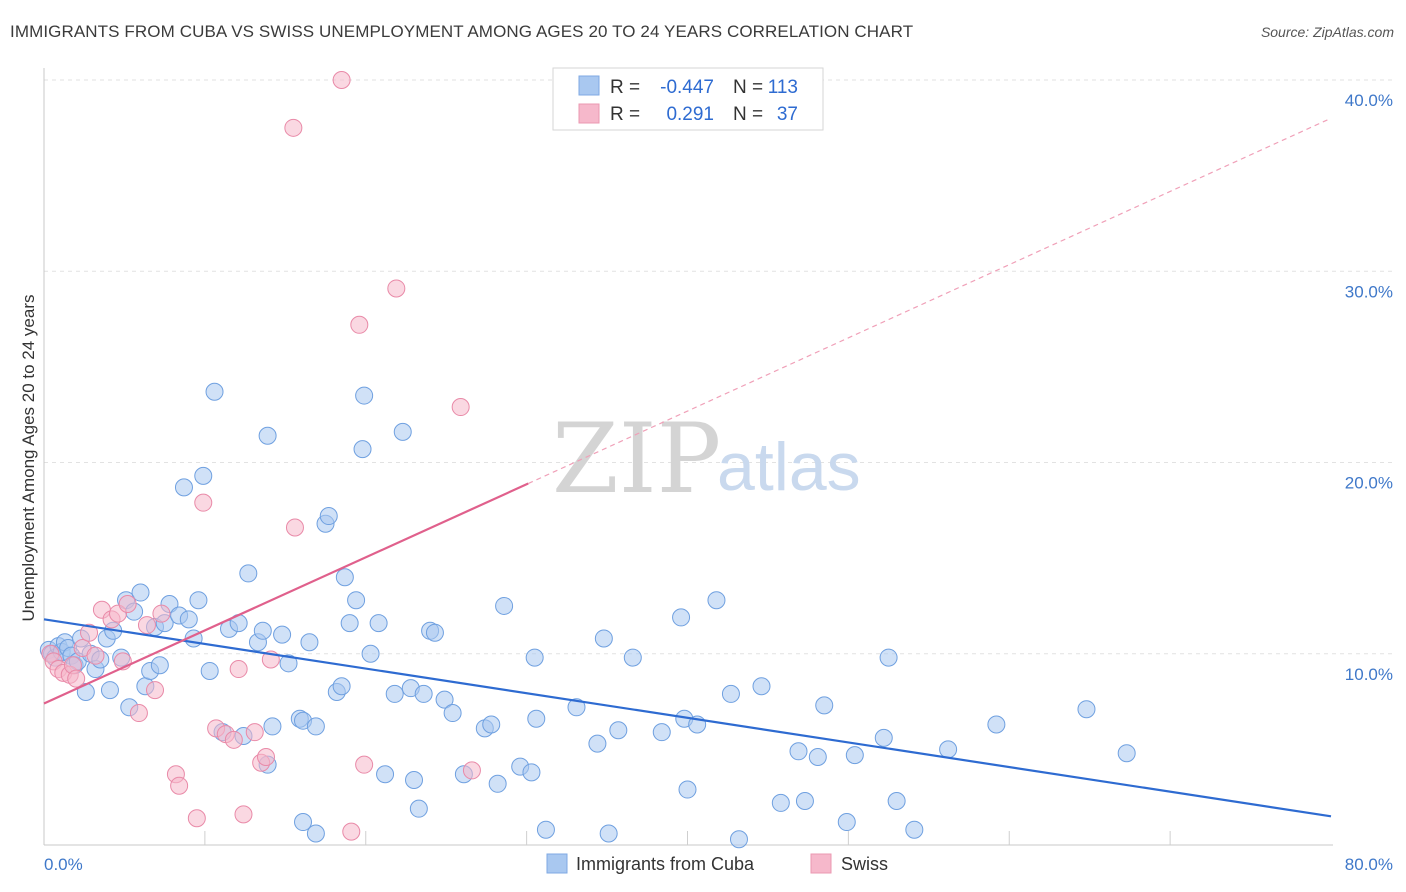 This screenshot has height=892, width=1406. What do you see at coordinates (787, 114) in the screenshot?
I see `legend-n-value-swiss: 37` at bounding box center [787, 114].